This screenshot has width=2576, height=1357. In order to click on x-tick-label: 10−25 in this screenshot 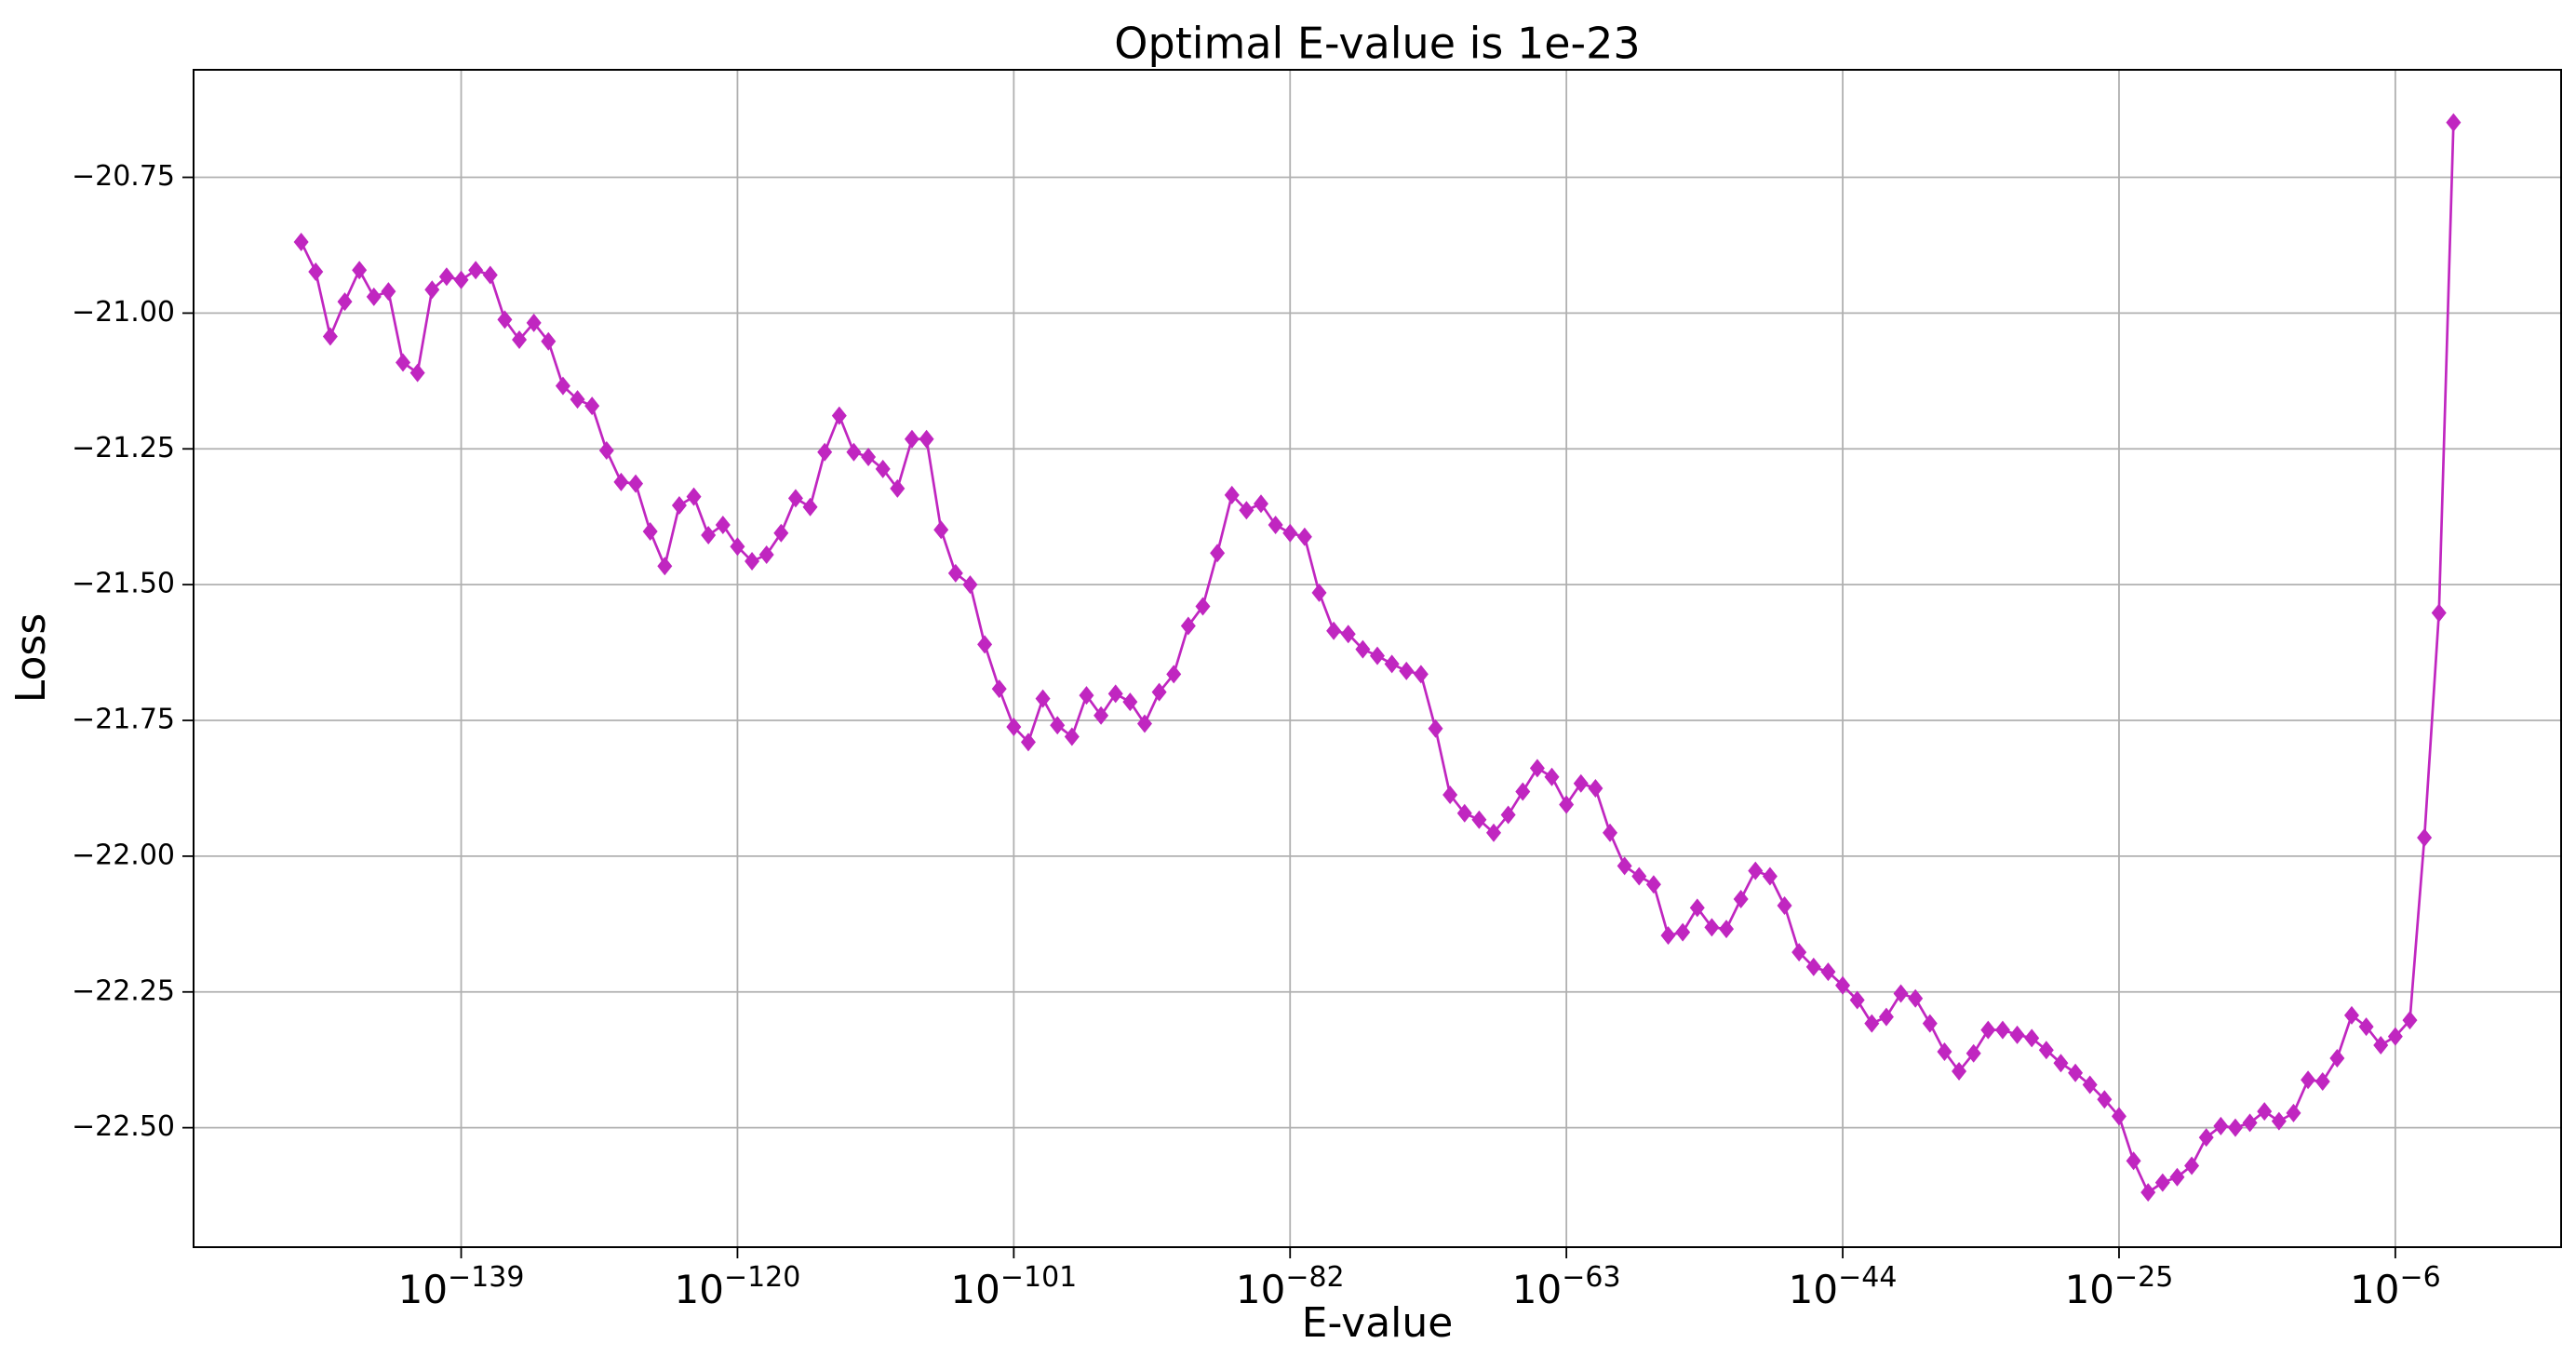, I will do `click(2119, 1286)`.